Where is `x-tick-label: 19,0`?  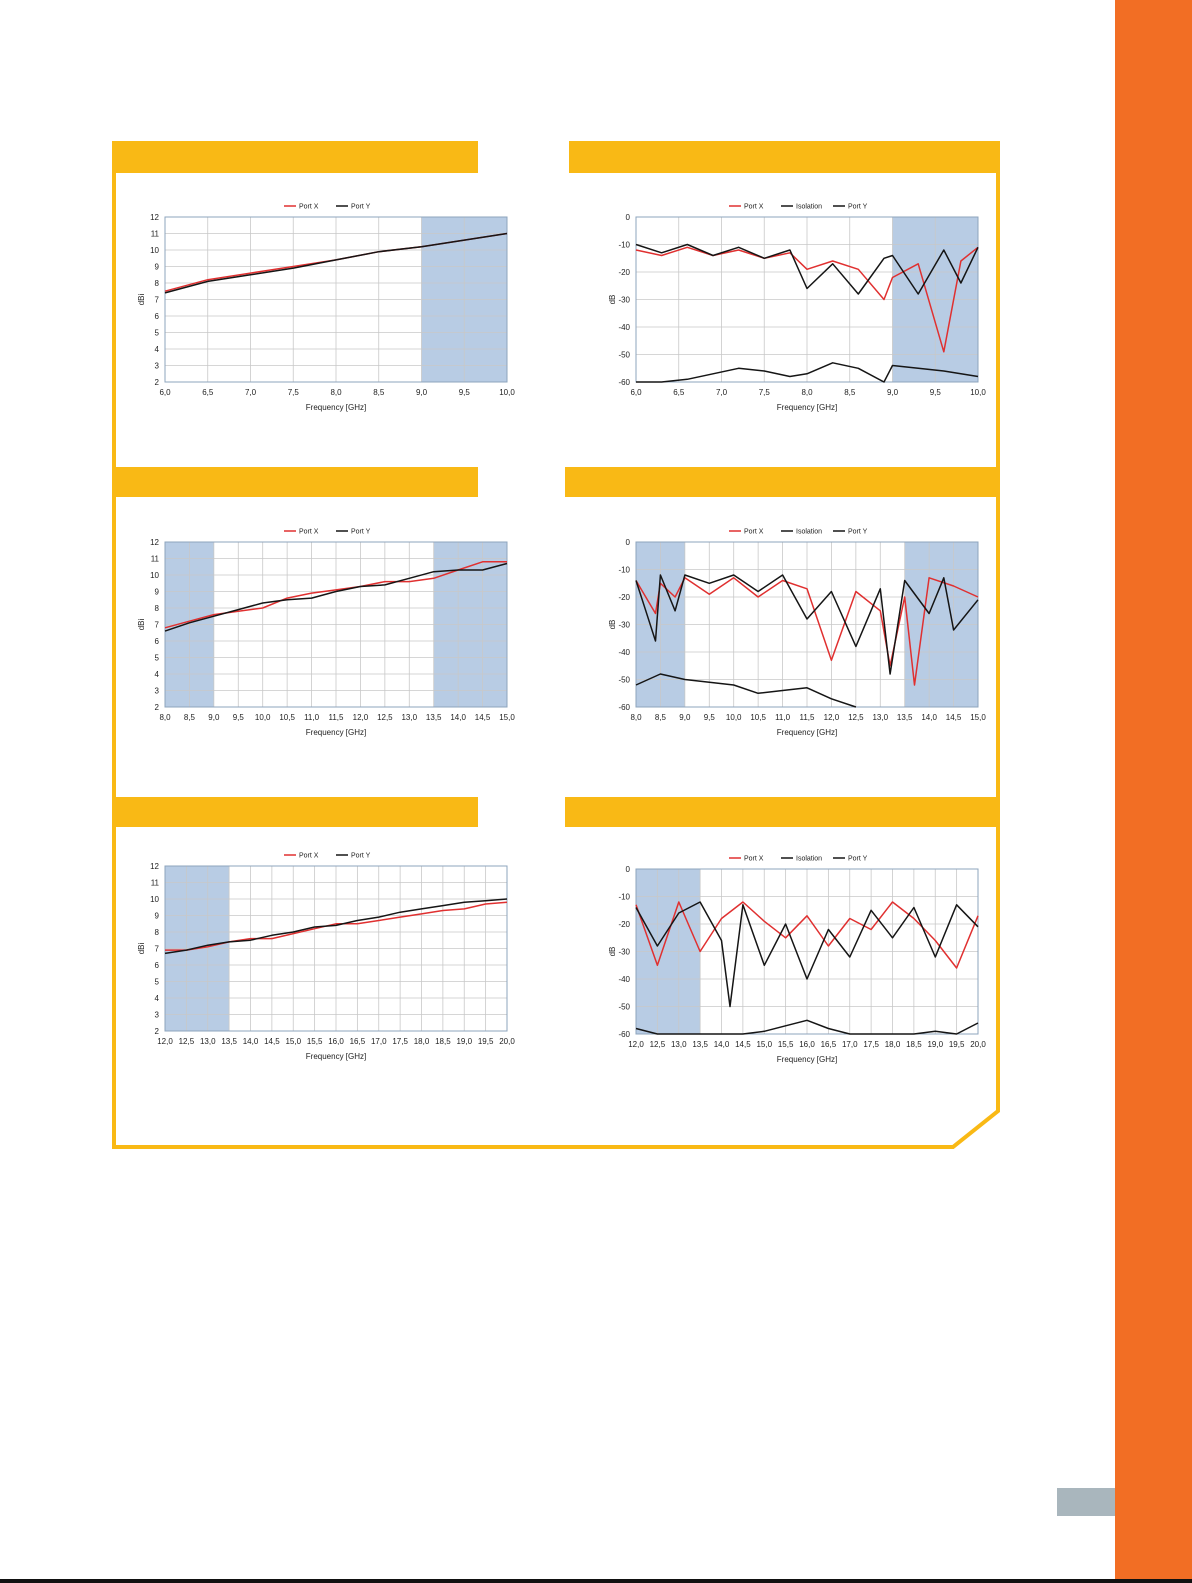 x-tick-label: 19,0 is located at coordinates (464, 1041).